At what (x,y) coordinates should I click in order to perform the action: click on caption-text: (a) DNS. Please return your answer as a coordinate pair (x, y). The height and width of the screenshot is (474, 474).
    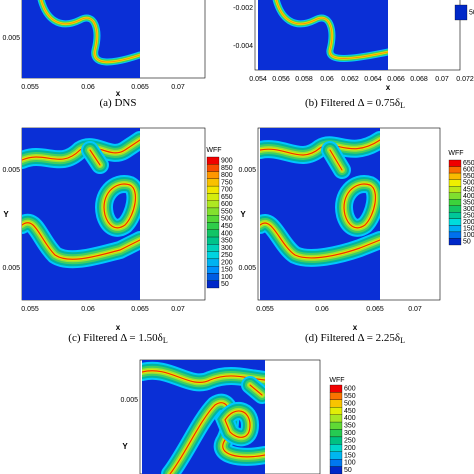
    Looking at the image, I should click on (118, 103).